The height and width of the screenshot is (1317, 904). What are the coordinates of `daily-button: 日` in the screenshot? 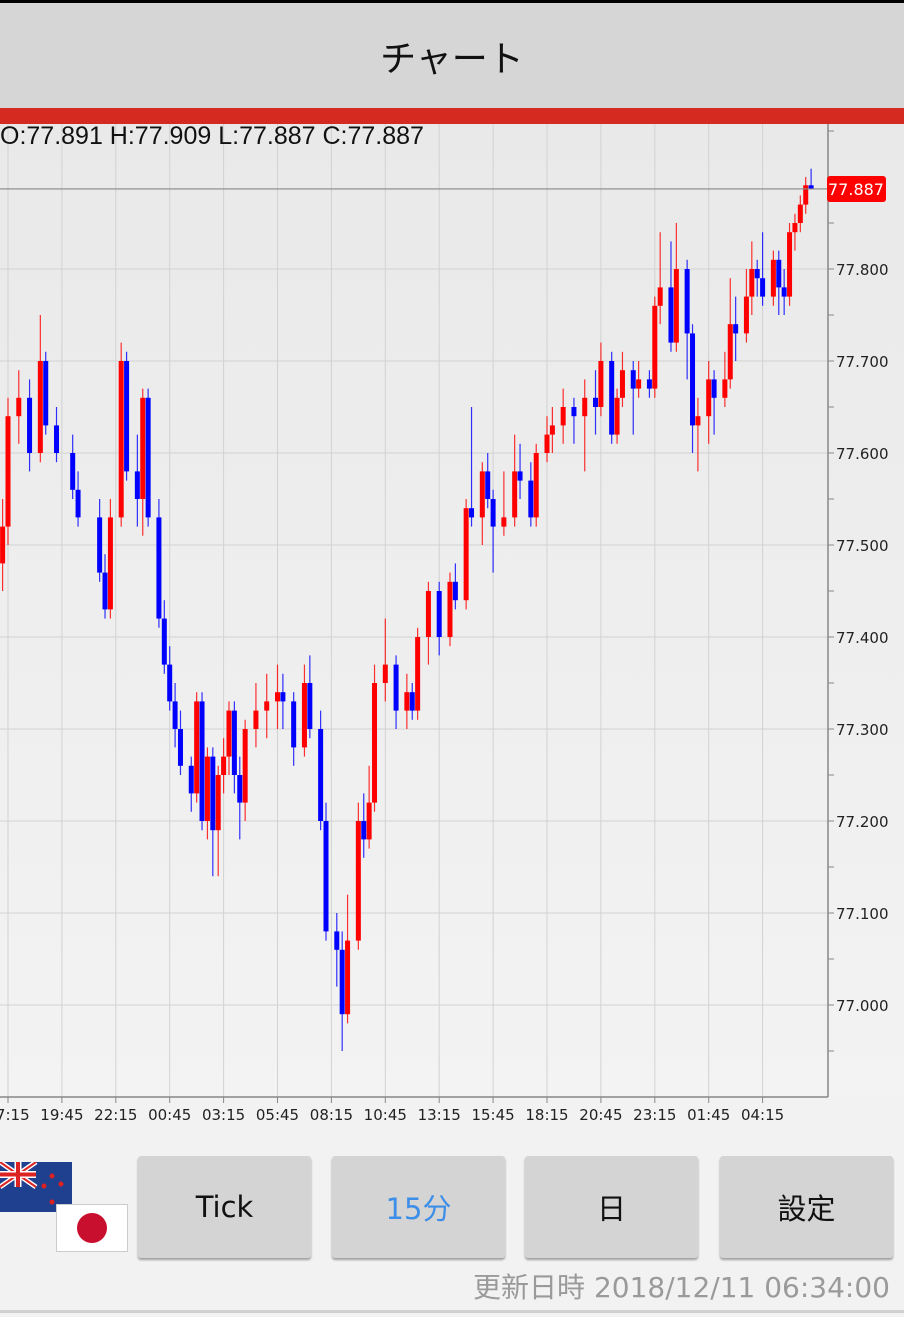 It's located at (611, 1207).